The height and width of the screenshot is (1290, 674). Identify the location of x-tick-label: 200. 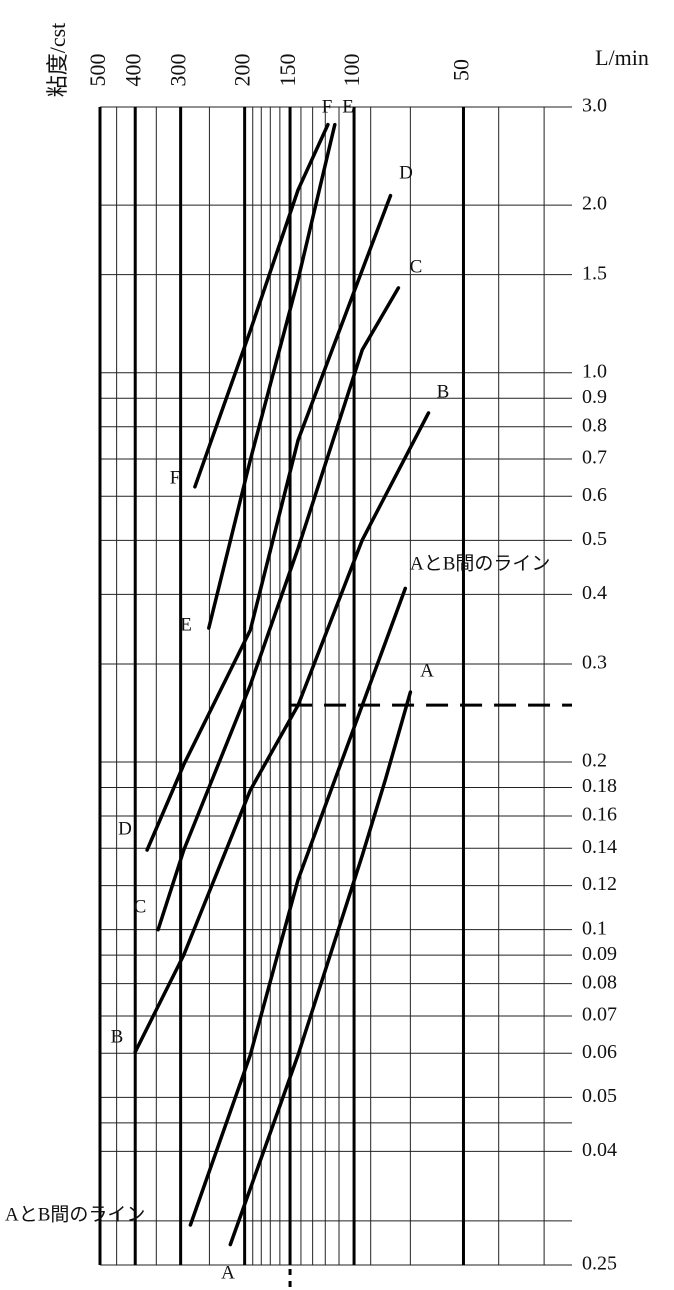
(242, 70).